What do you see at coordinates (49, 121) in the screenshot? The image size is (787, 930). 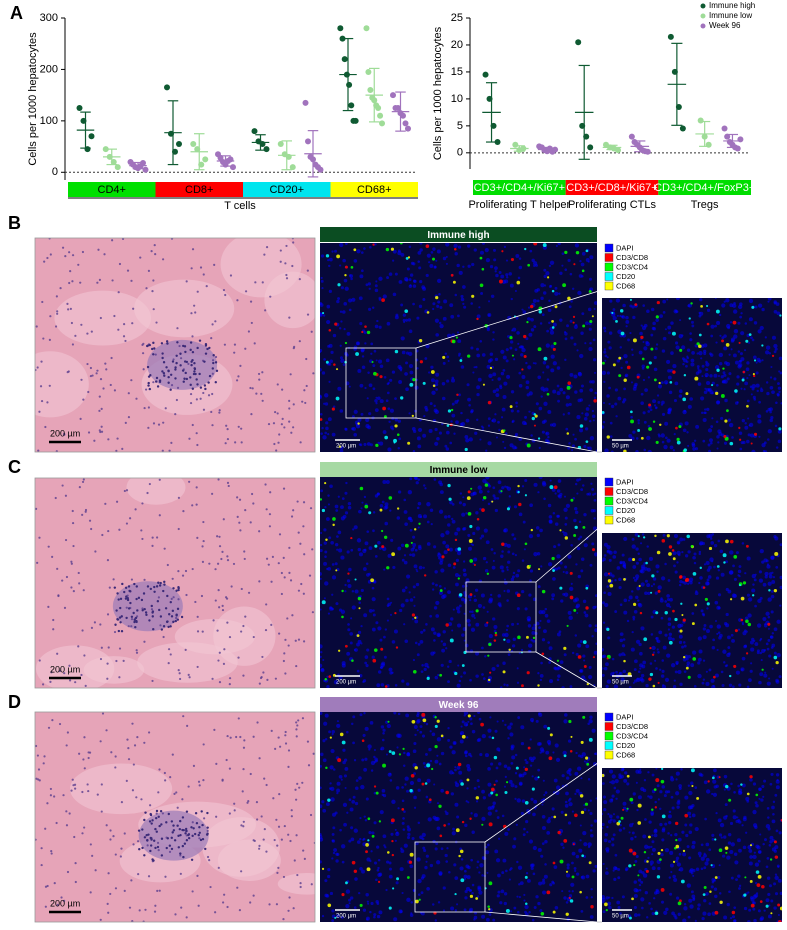 I see `y-tick-label: 100` at bounding box center [49, 121].